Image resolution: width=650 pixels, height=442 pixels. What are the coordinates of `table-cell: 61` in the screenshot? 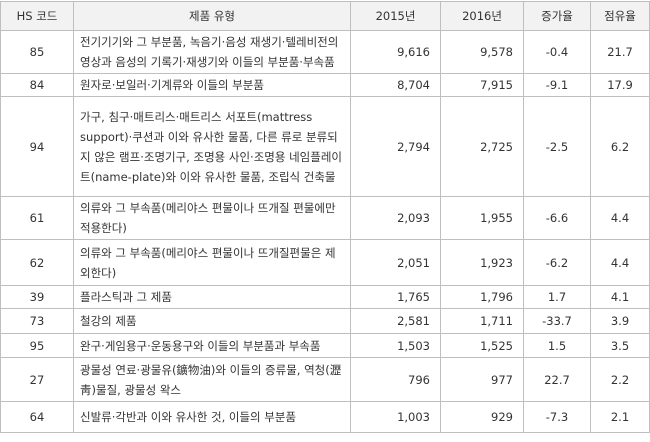 It's located at (37, 218).